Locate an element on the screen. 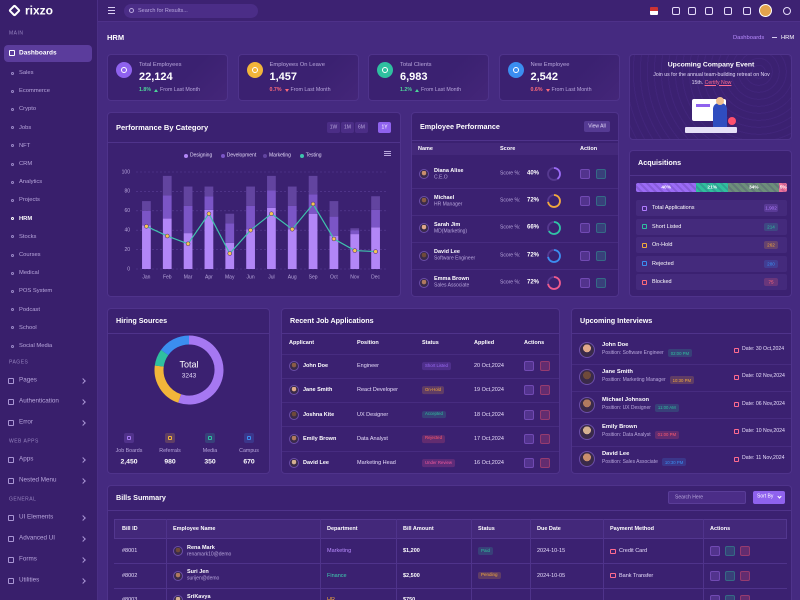  range-button: 1M is located at coordinates (347, 127).